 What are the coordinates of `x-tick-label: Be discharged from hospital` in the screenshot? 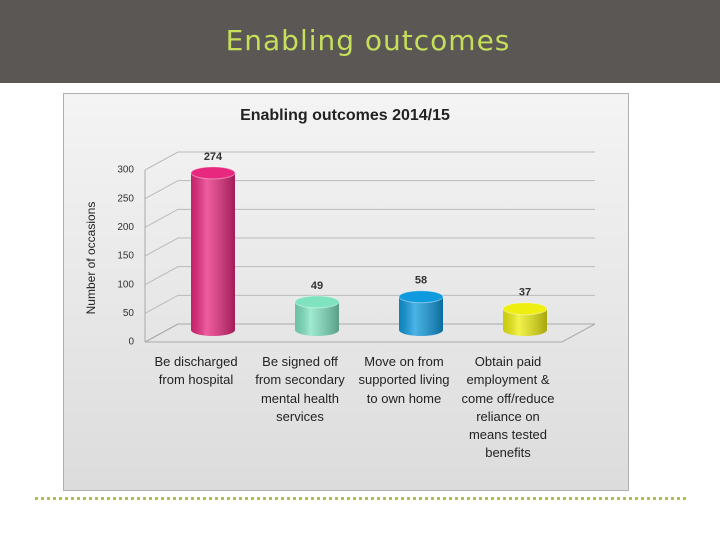 It's located at (196, 371).